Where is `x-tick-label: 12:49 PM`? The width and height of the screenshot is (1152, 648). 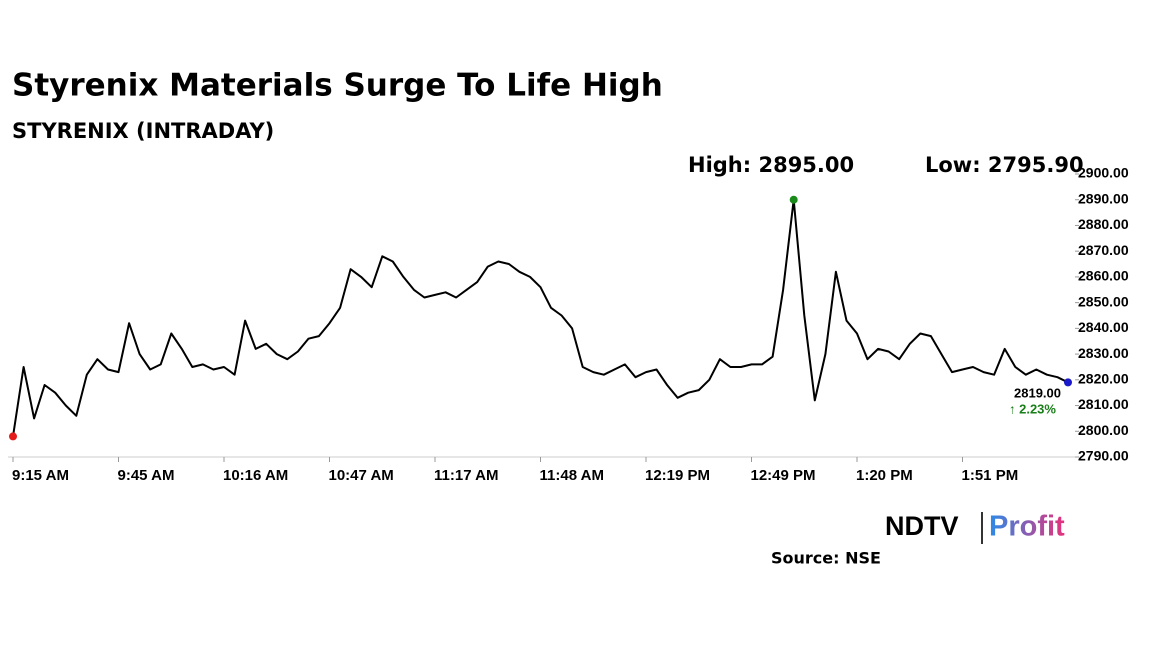 x-tick-label: 12:49 PM is located at coordinates (783, 475).